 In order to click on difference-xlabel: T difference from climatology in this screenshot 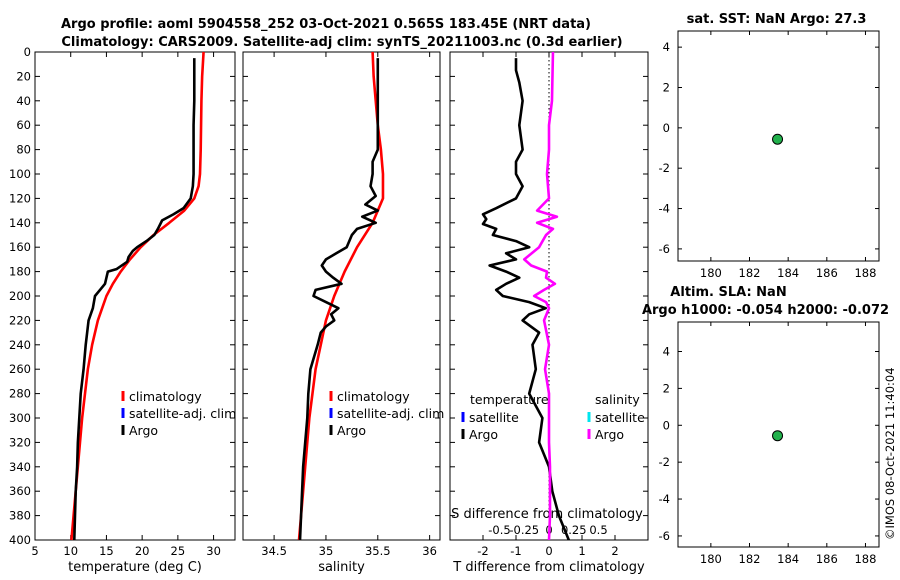, I will do `click(548, 567)`.